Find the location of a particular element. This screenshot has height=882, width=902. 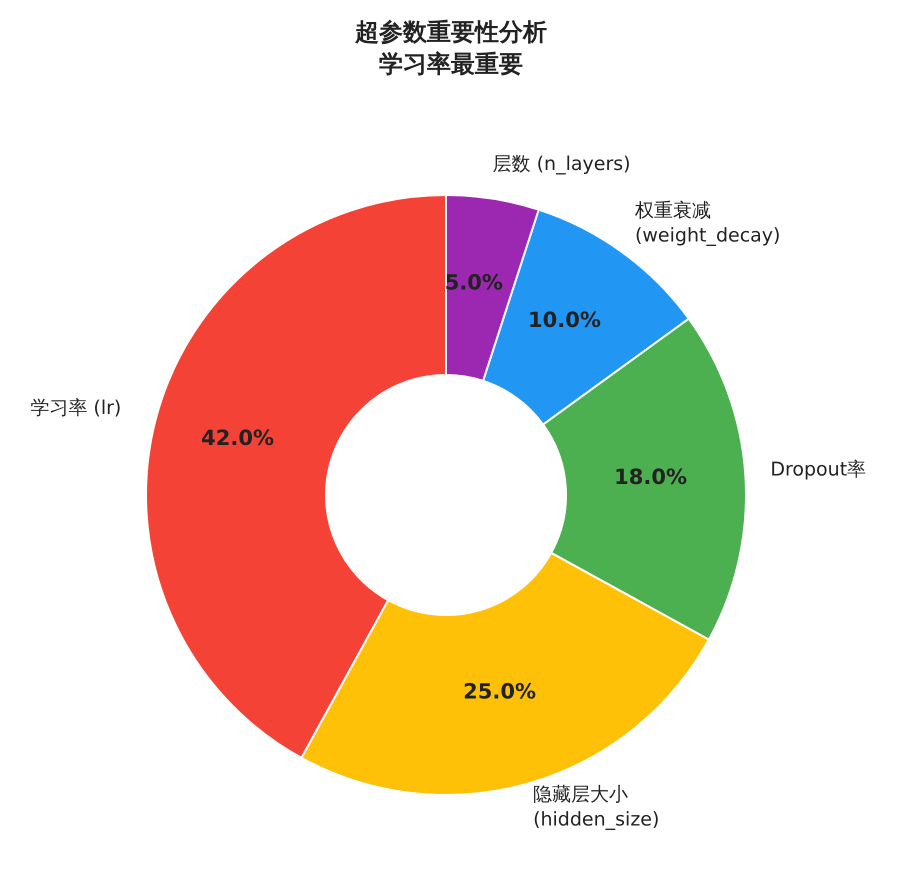

data-label: 10.0% is located at coordinates (564, 320).